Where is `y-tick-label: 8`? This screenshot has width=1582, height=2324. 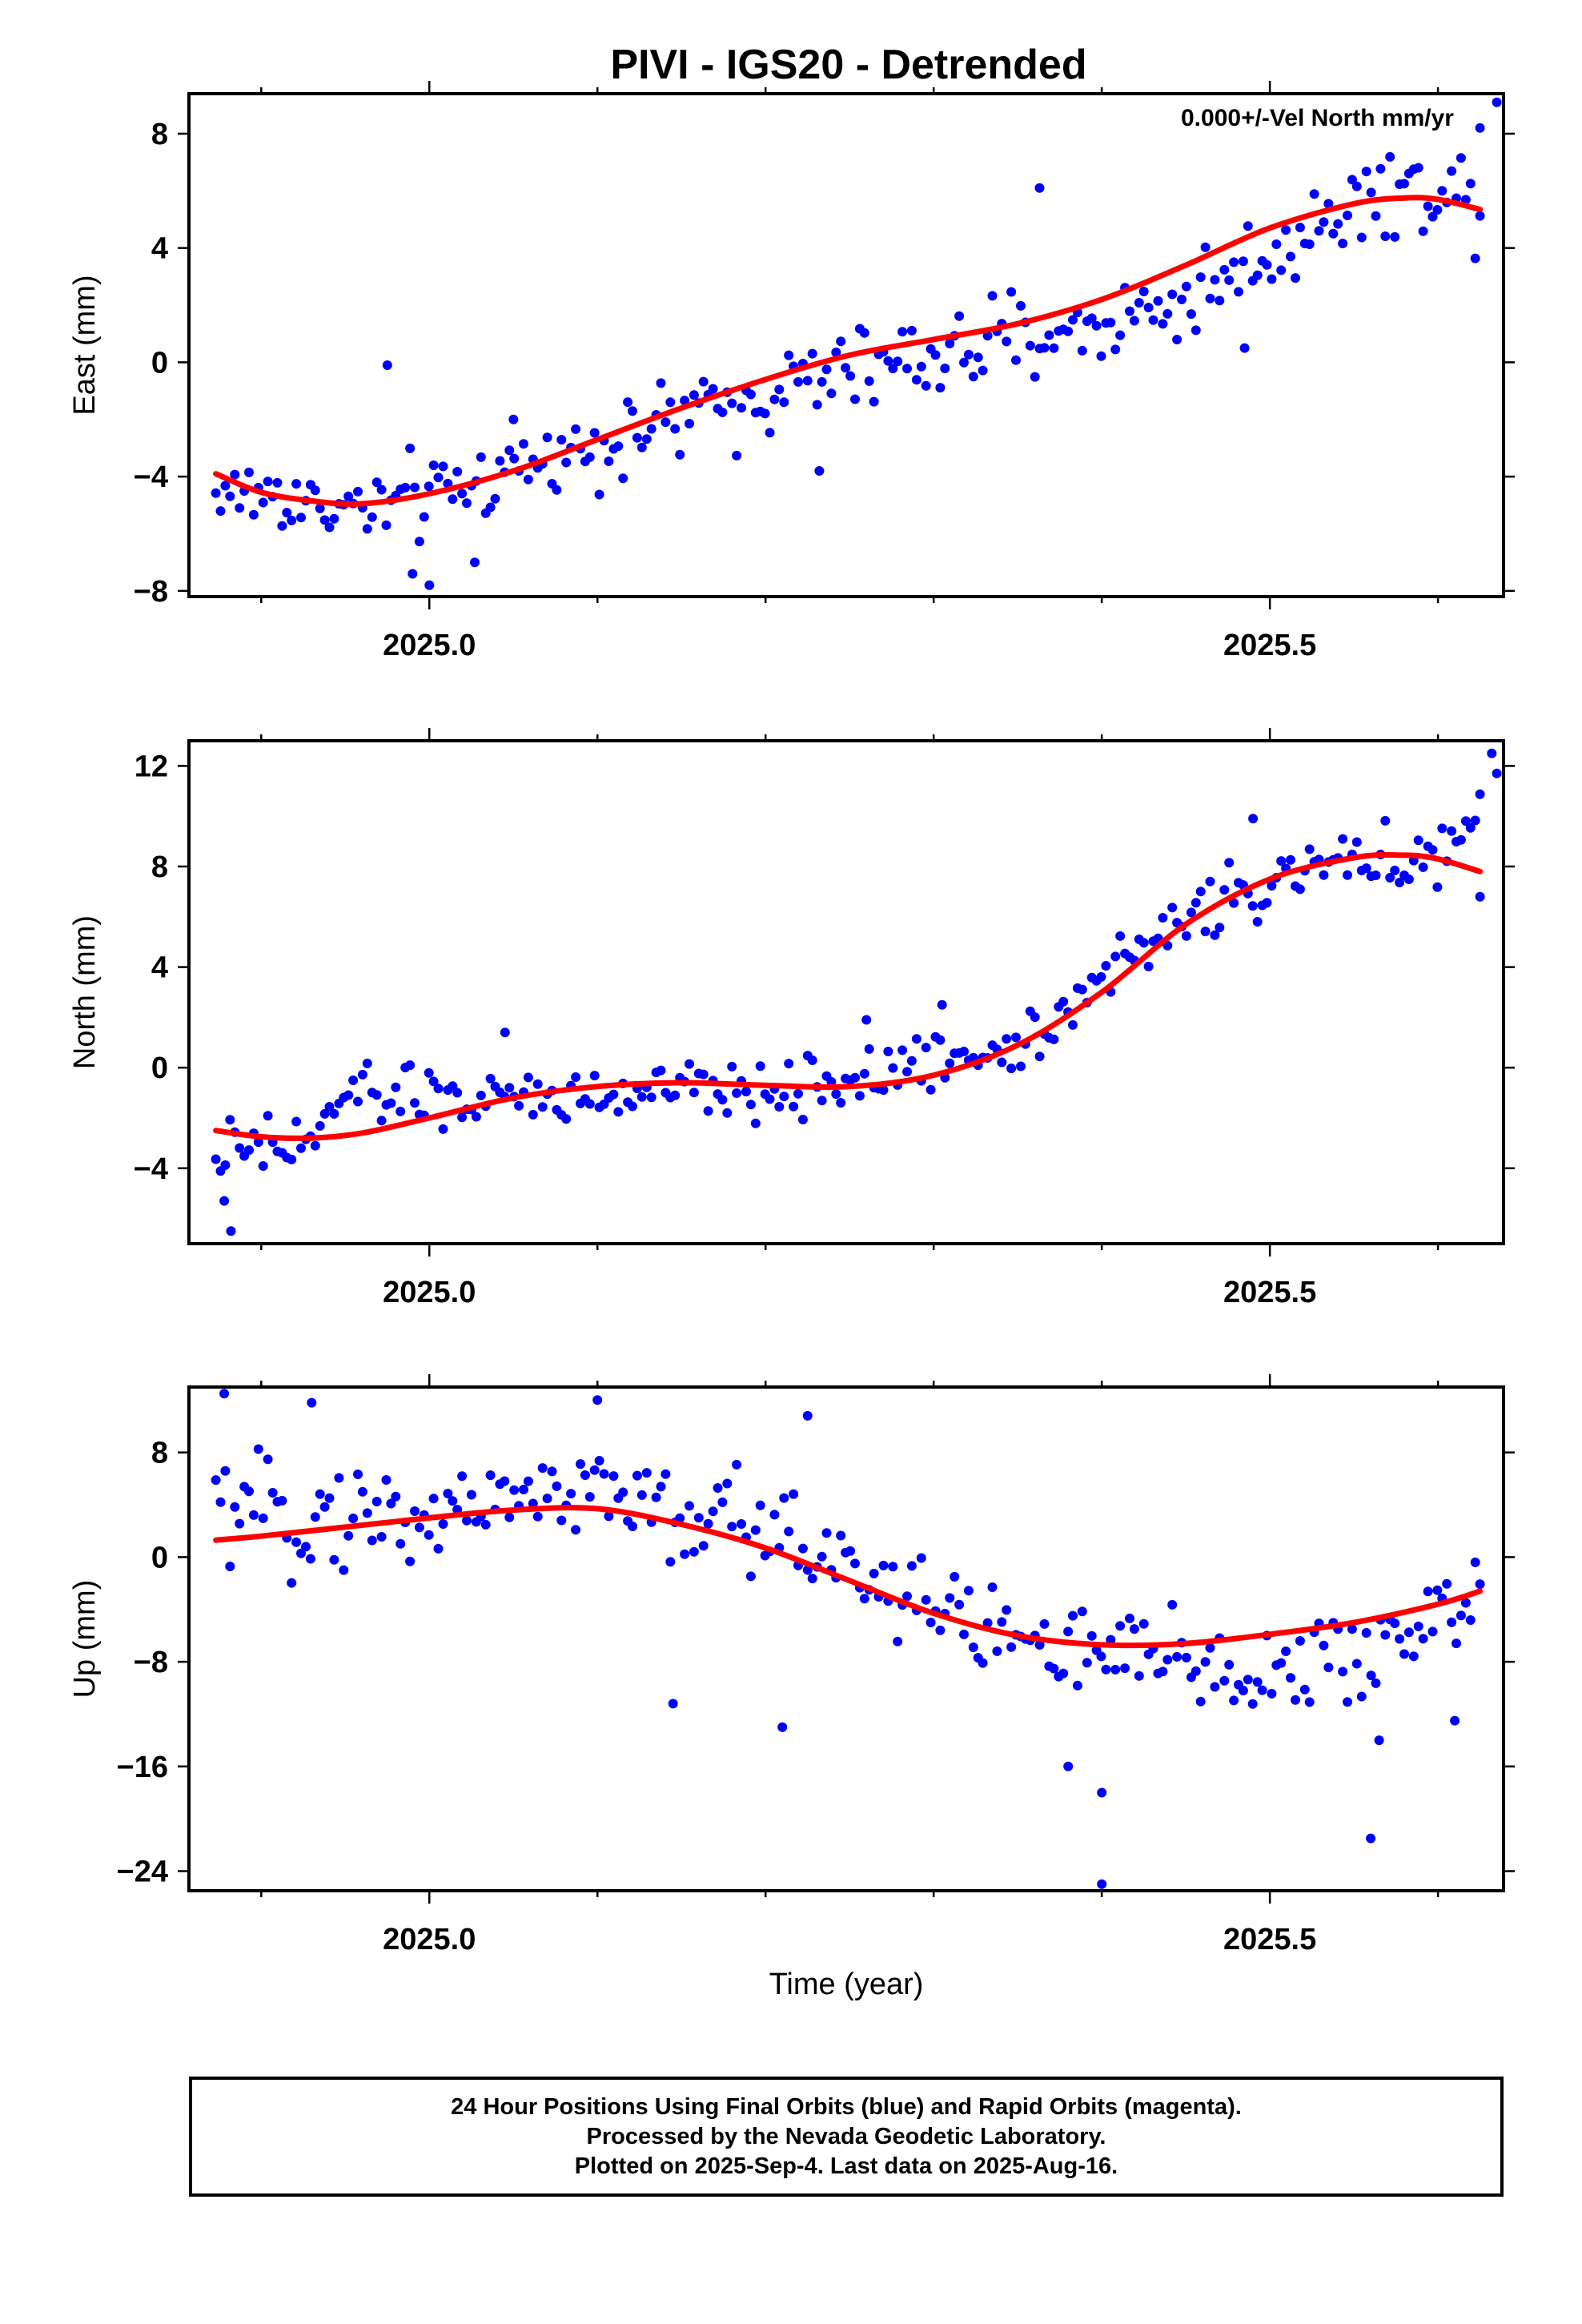 y-tick-label: 8 is located at coordinates (159, 134).